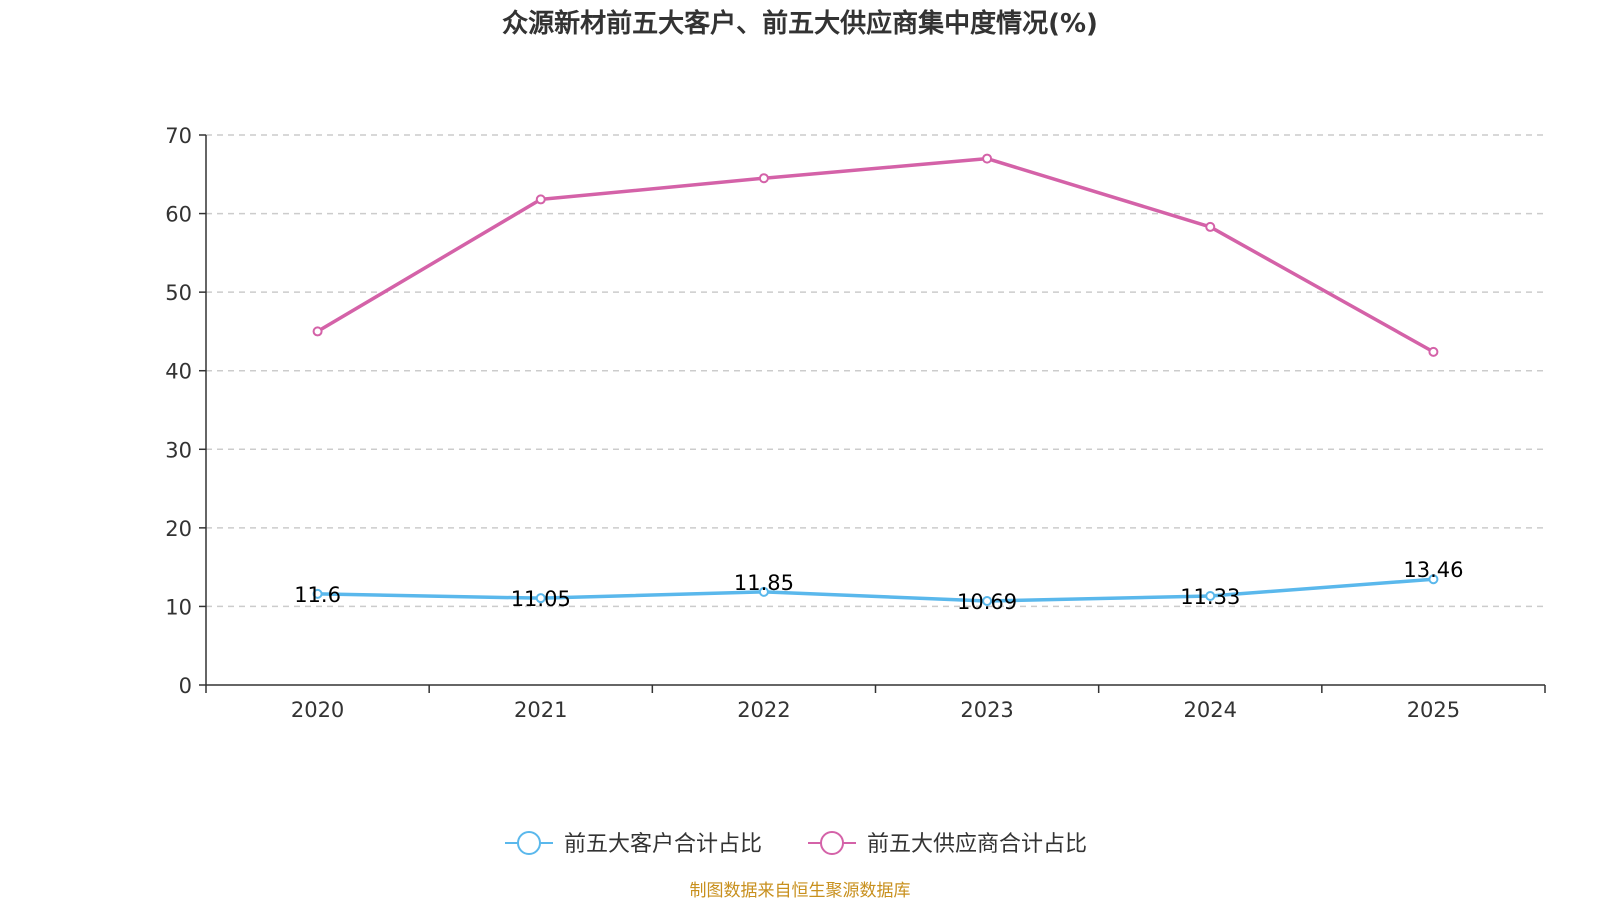 The width and height of the screenshot is (1600, 900). What do you see at coordinates (178, 607) in the screenshot?
I see `y-tick-label: 10` at bounding box center [178, 607].